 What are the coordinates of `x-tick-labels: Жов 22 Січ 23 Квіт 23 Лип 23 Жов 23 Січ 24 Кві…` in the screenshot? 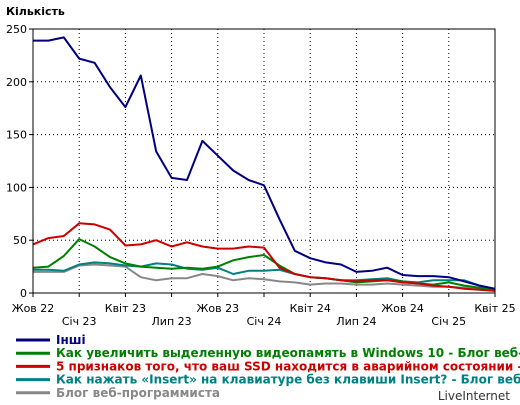 It's located at (264, 315).